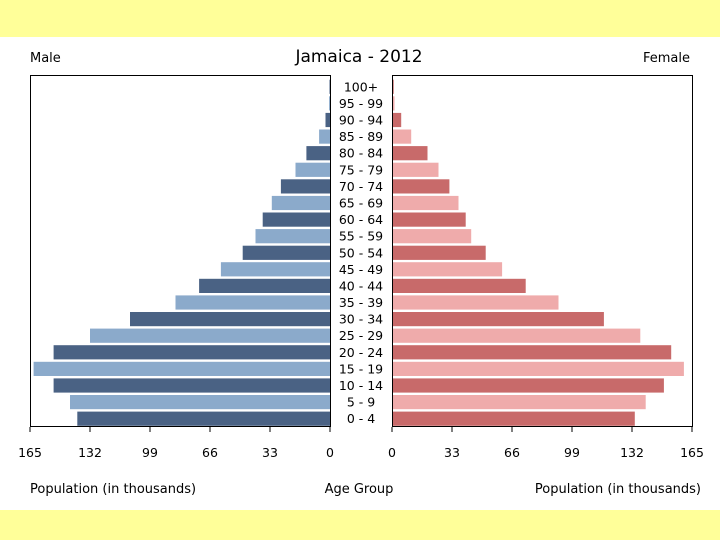 The image size is (720, 540). I want to click on age-group-label: 70 - 74, so click(361, 186).